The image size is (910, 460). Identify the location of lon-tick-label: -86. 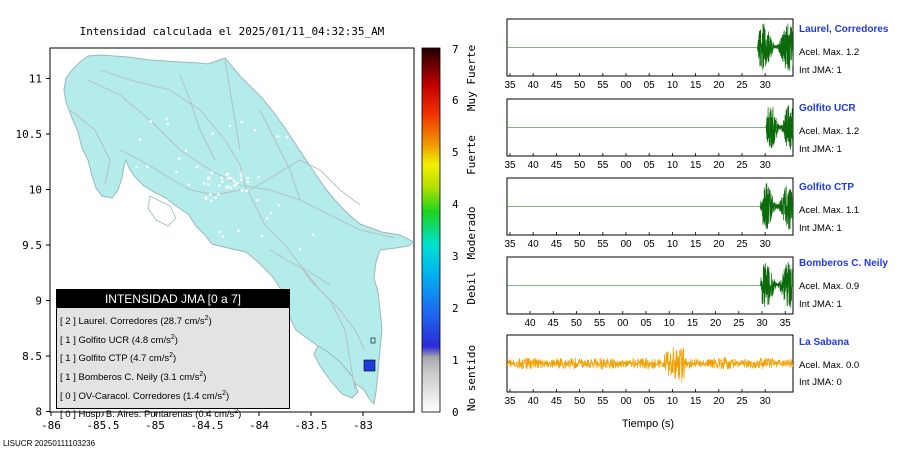
(51, 425).